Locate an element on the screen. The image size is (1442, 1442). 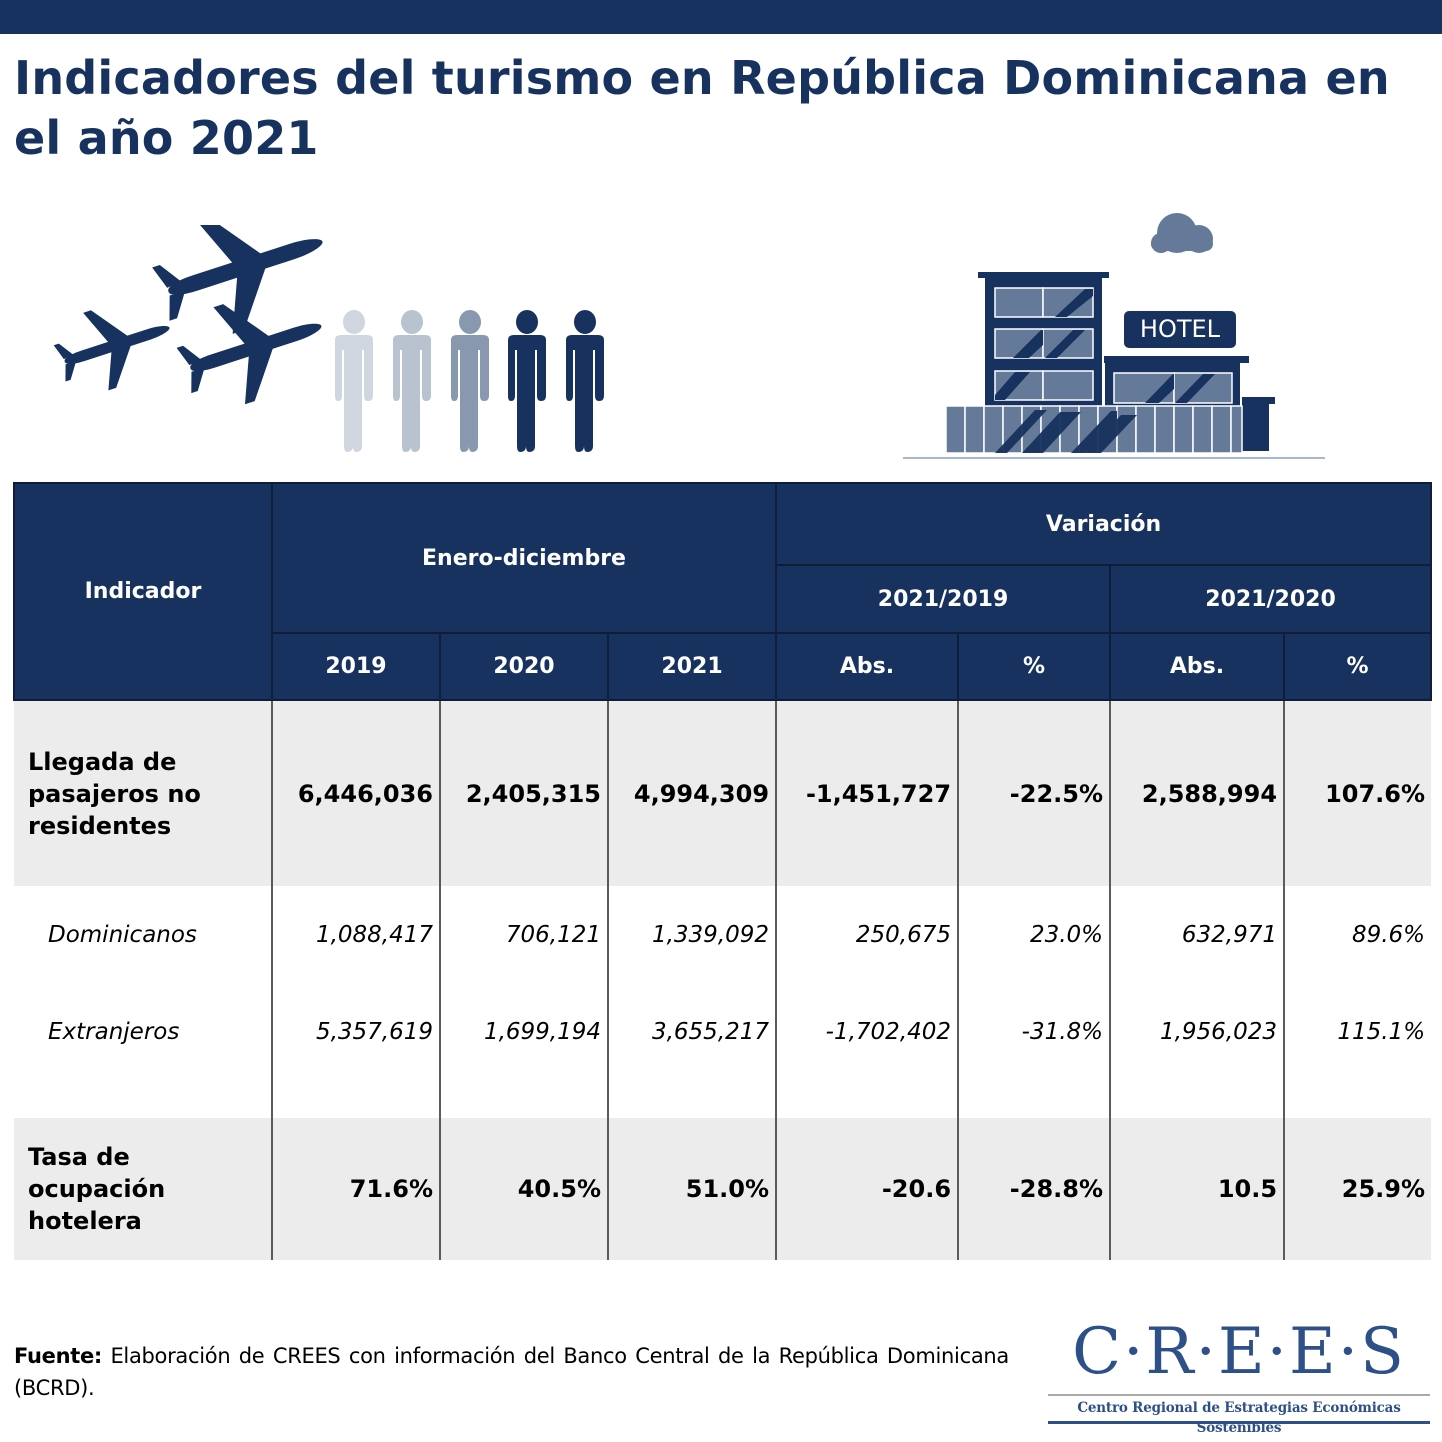
table-cell: 71.6% is located at coordinates (356, 1189).